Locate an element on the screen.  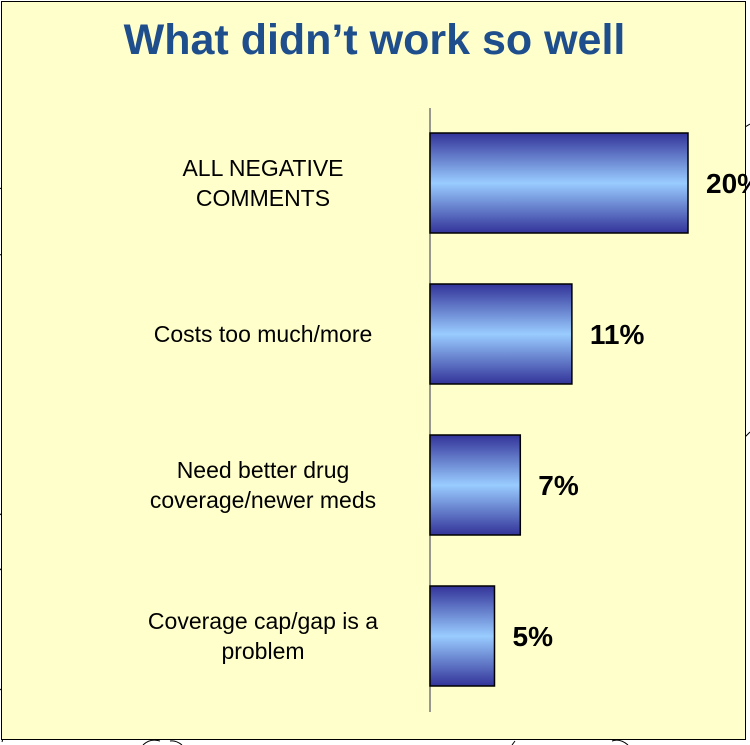
value-label-2: 11% is located at coordinates (617, 334).